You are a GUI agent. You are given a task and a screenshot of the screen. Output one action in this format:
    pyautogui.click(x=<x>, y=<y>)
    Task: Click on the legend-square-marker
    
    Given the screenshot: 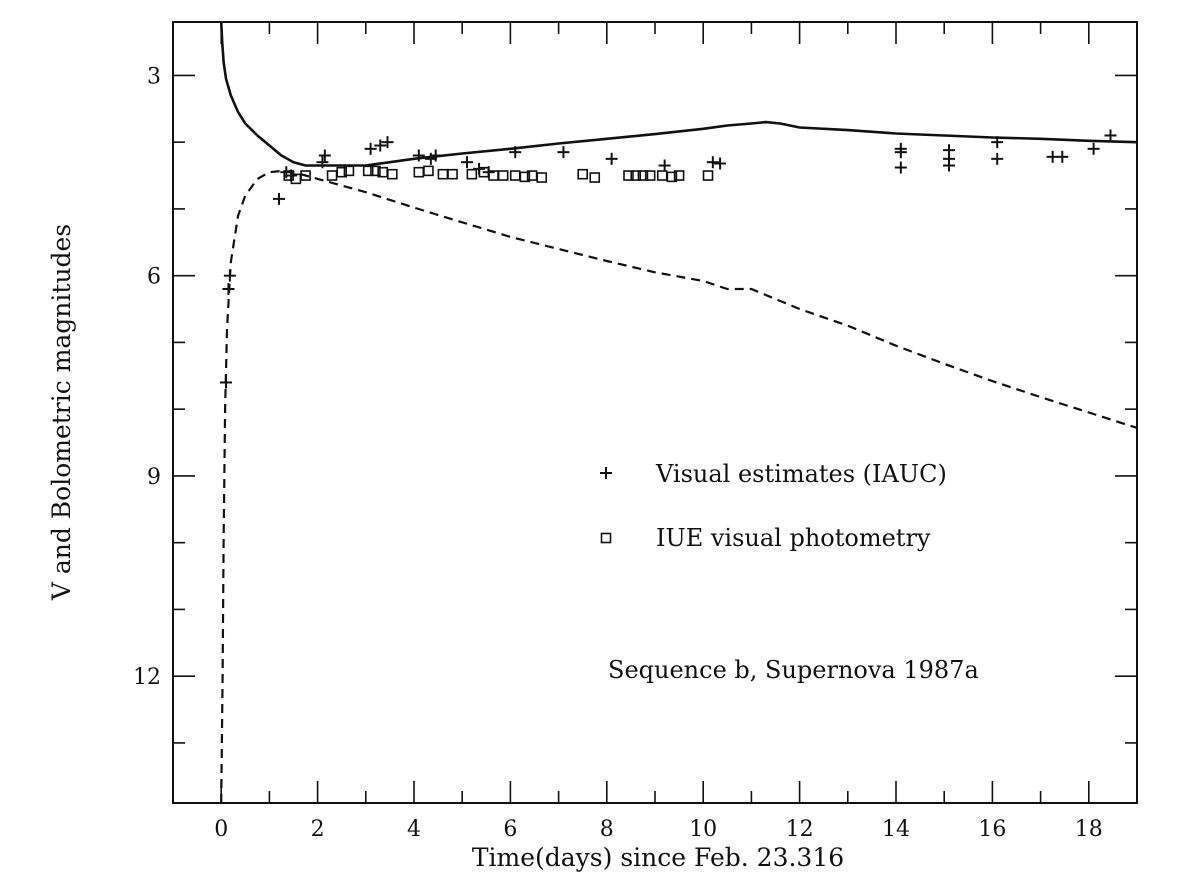 What is the action you would take?
    pyautogui.click(x=606, y=538)
    